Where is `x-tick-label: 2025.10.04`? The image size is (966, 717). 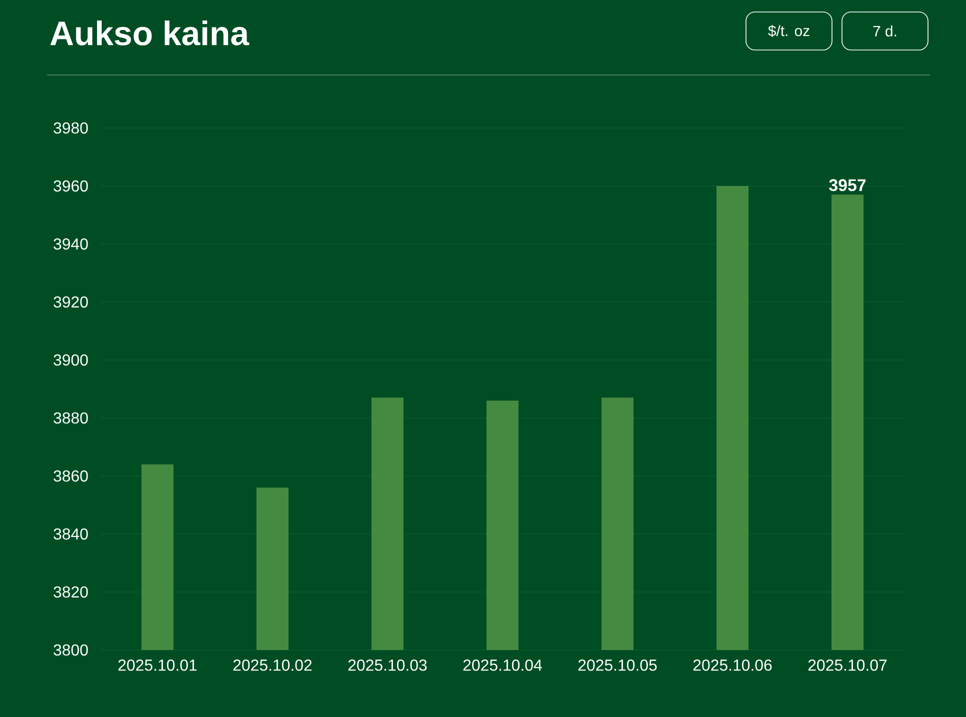
x-tick-label: 2025.10.04 is located at coordinates (502, 665).